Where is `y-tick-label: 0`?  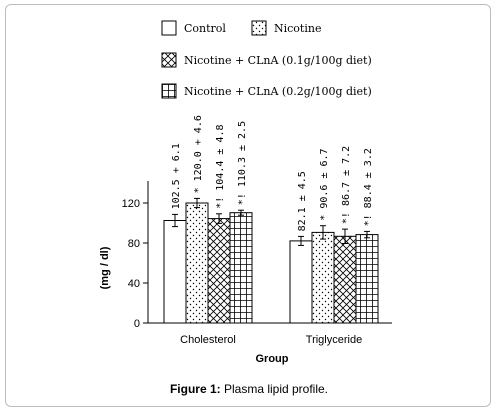
y-tick-label: 0 is located at coordinates (137, 324).